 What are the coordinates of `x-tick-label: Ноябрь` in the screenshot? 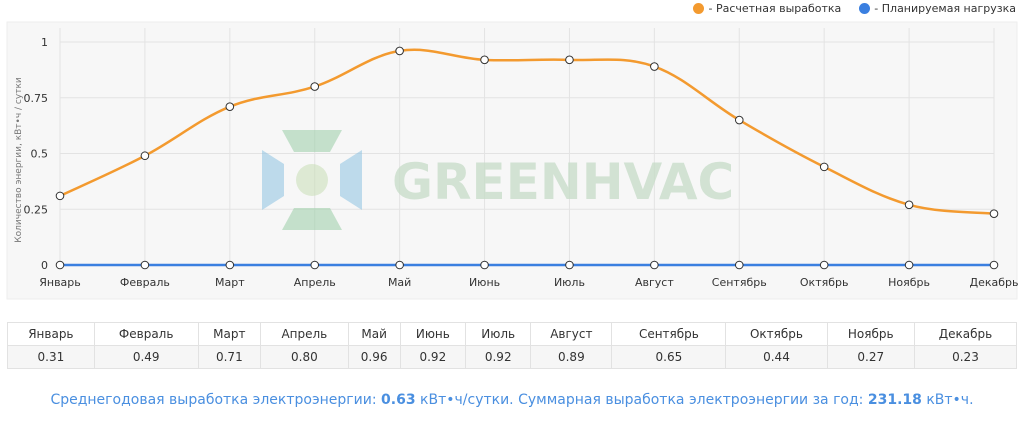 It's located at (909, 282).